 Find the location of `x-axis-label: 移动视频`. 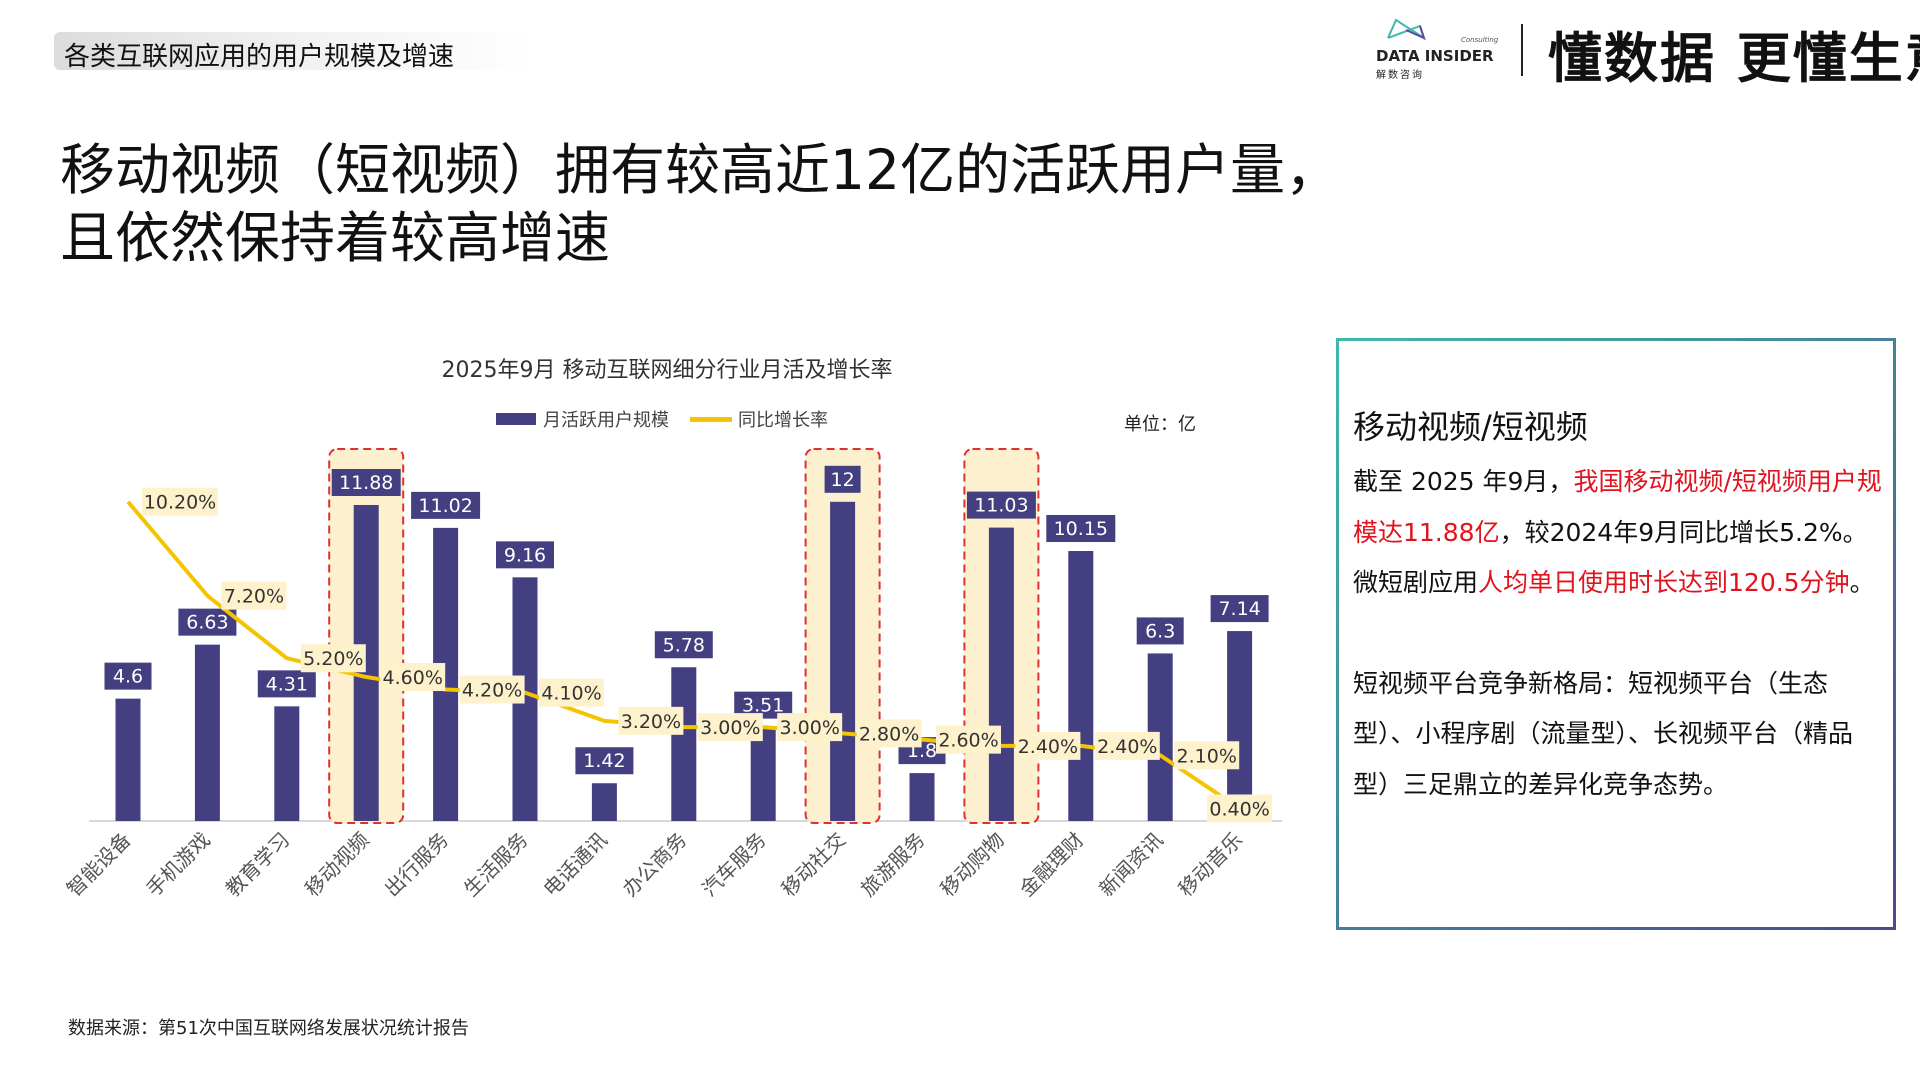

x-axis-label: 移动视频 is located at coordinates (337, 865).